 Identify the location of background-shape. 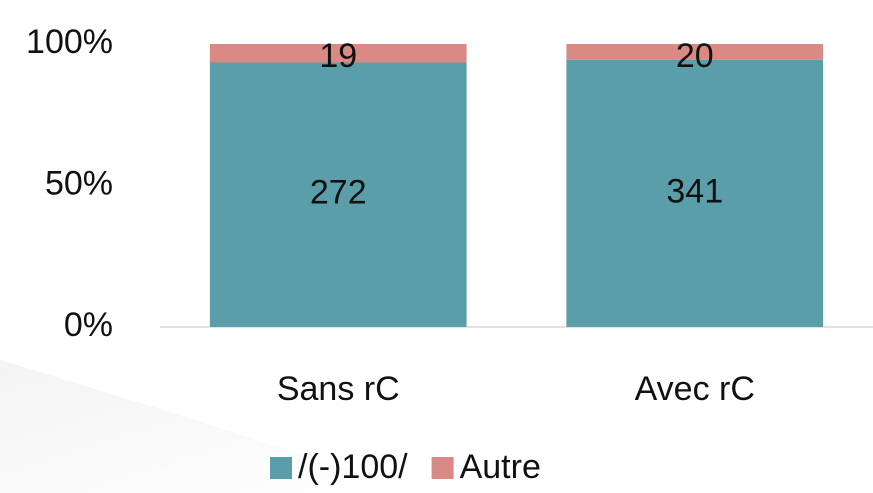
(210, 426).